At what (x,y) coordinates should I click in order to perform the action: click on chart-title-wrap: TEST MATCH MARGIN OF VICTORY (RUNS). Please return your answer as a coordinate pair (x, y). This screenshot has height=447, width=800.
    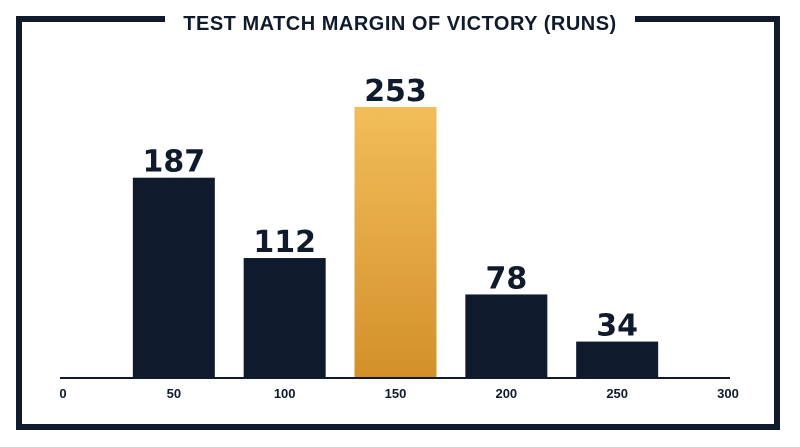
    Looking at the image, I should click on (400, 24).